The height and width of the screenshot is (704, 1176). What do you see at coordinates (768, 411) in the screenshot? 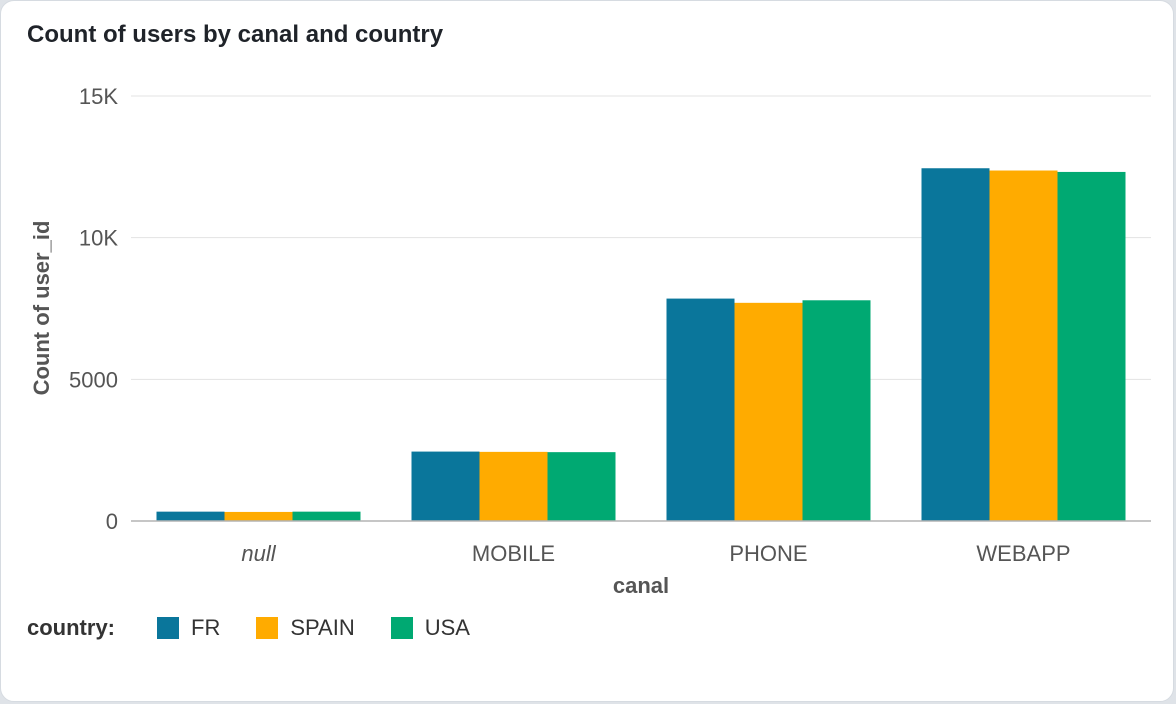
I see `bar-spain-phone` at bounding box center [768, 411].